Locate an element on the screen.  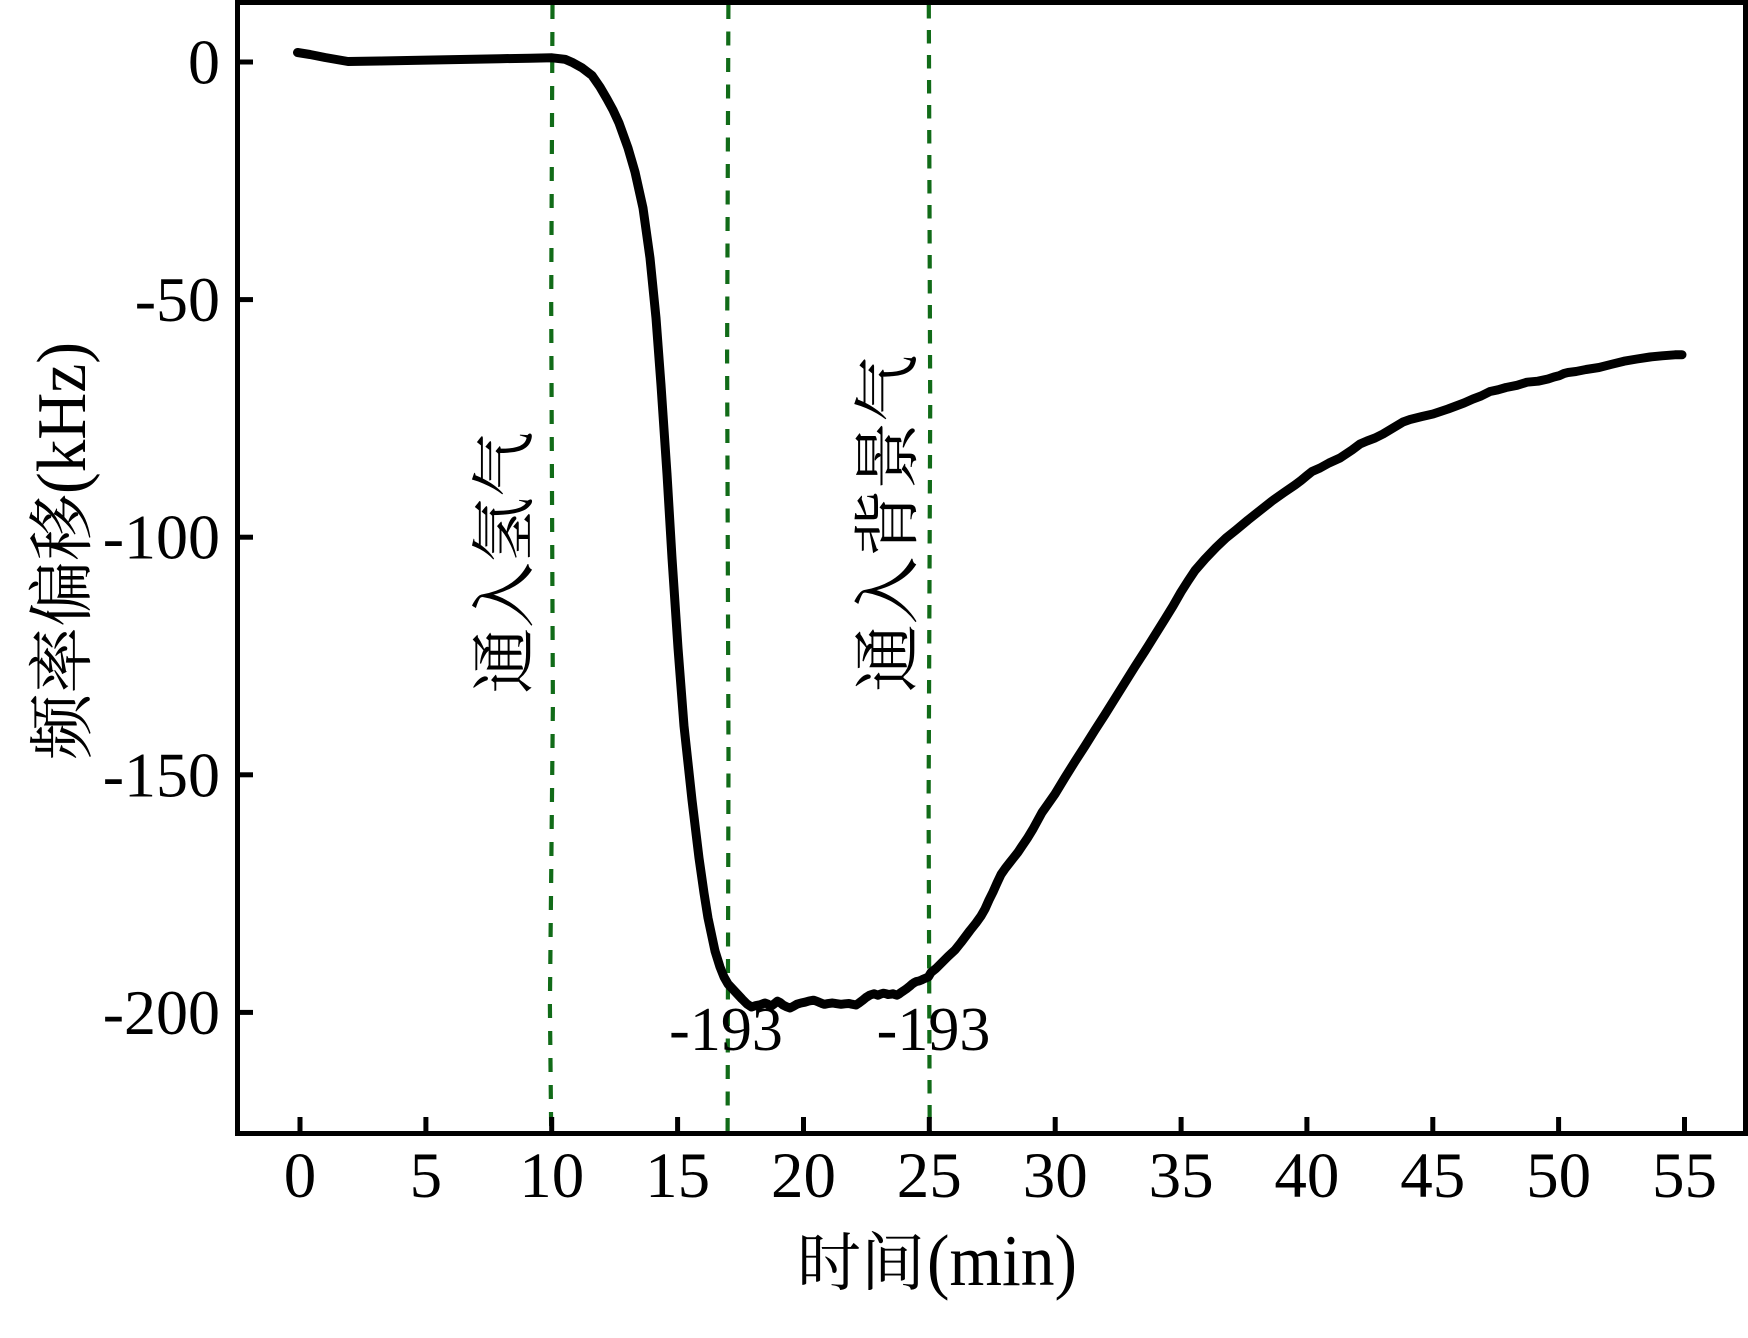
svg-text: 15 is located at coordinates (677, 1176).